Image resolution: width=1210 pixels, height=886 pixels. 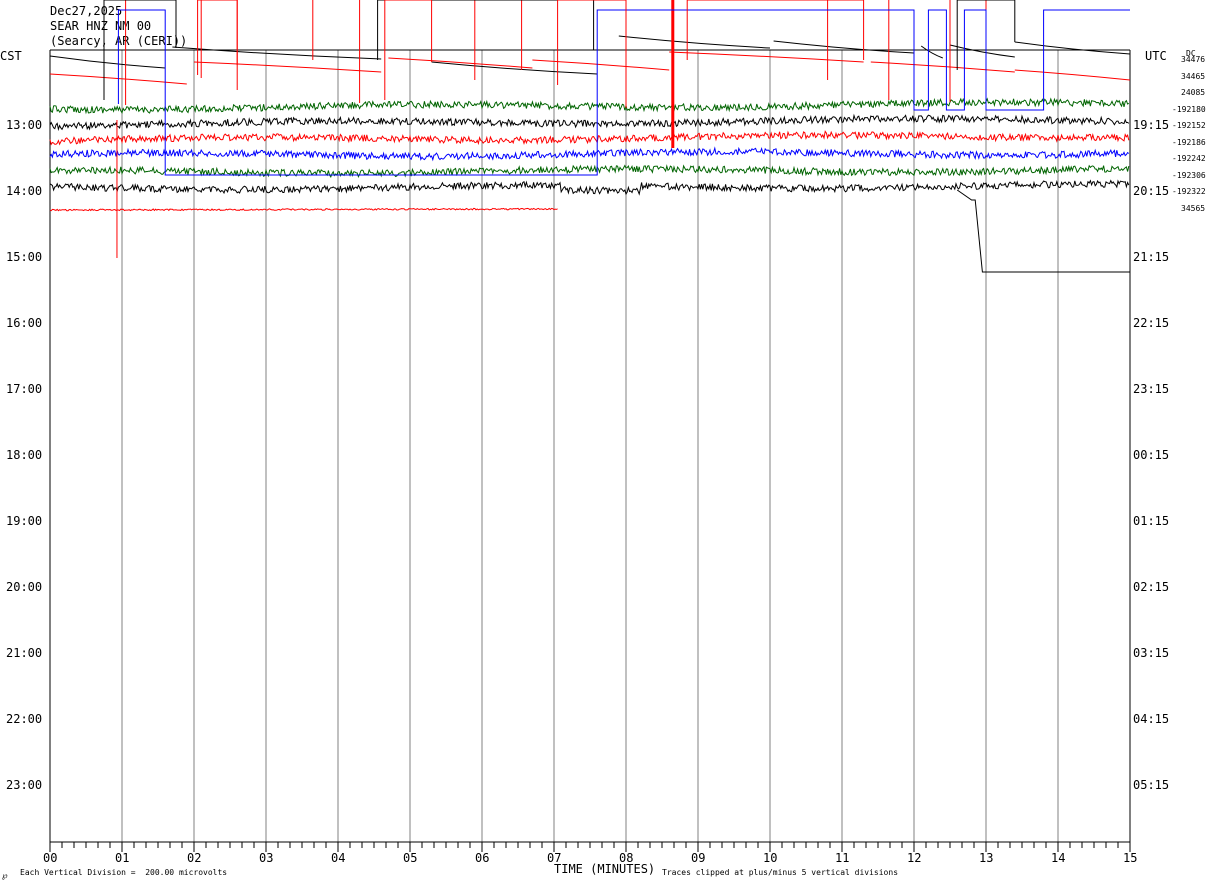 What do you see at coordinates (1151, 389) in the screenshot?
I see `right-time-label: 23:15` at bounding box center [1151, 389].